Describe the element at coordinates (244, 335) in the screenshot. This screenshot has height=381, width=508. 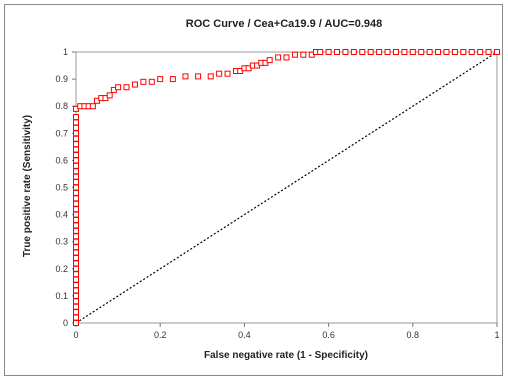
I see `x-tick-label: 0.4` at that location.